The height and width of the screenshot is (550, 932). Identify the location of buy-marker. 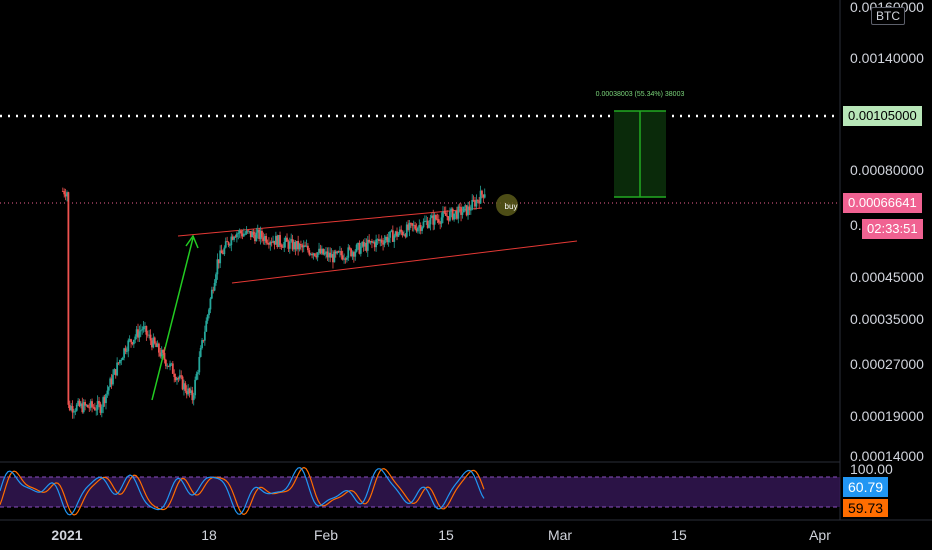
(507, 205).